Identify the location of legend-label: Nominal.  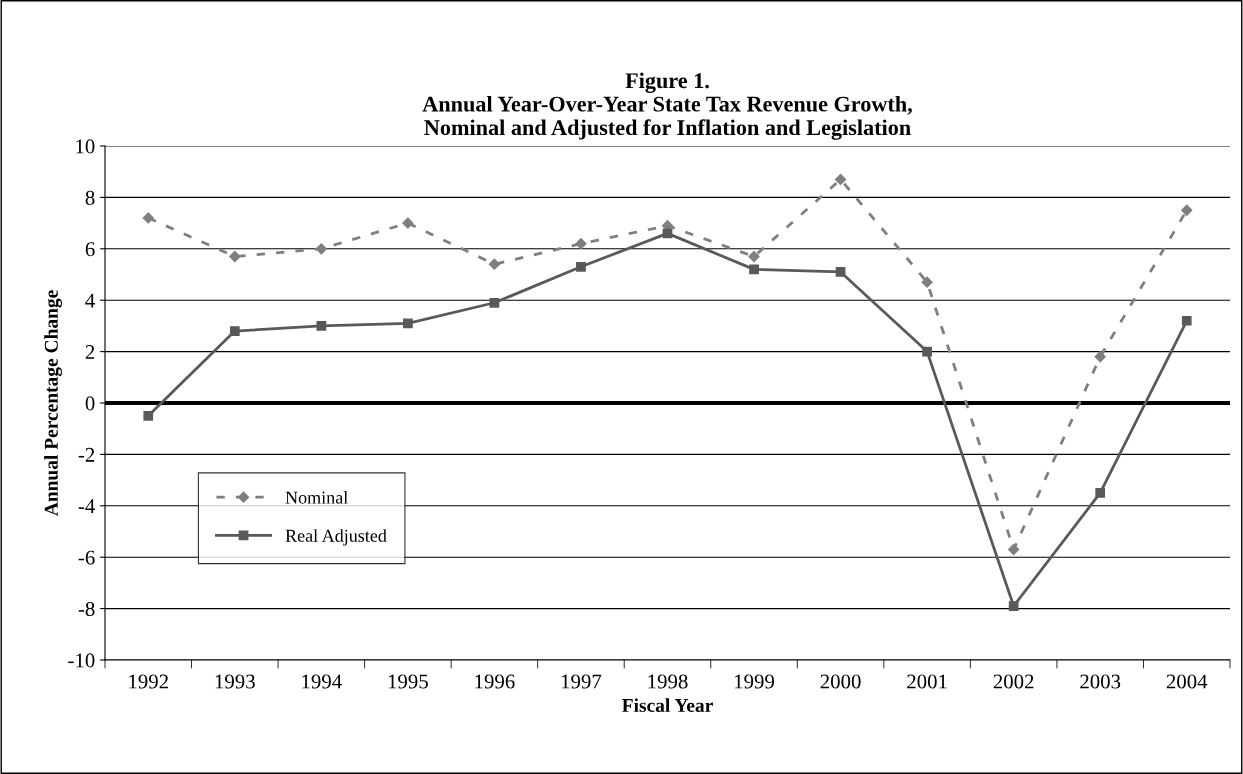
(316, 497).